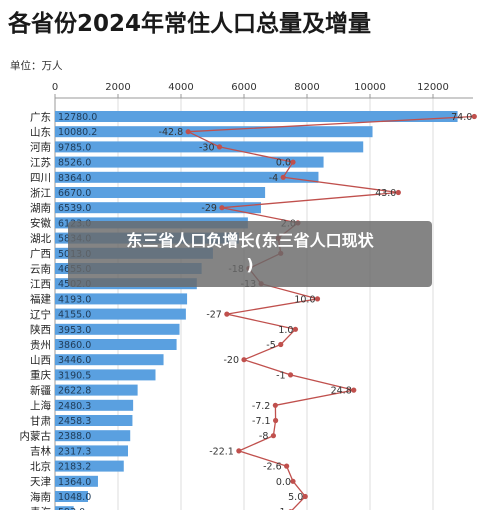 The image size is (500, 510). Describe the element at coordinates (180, 87) in the screenshot. I see `x-tick-label: 4000` at that location.